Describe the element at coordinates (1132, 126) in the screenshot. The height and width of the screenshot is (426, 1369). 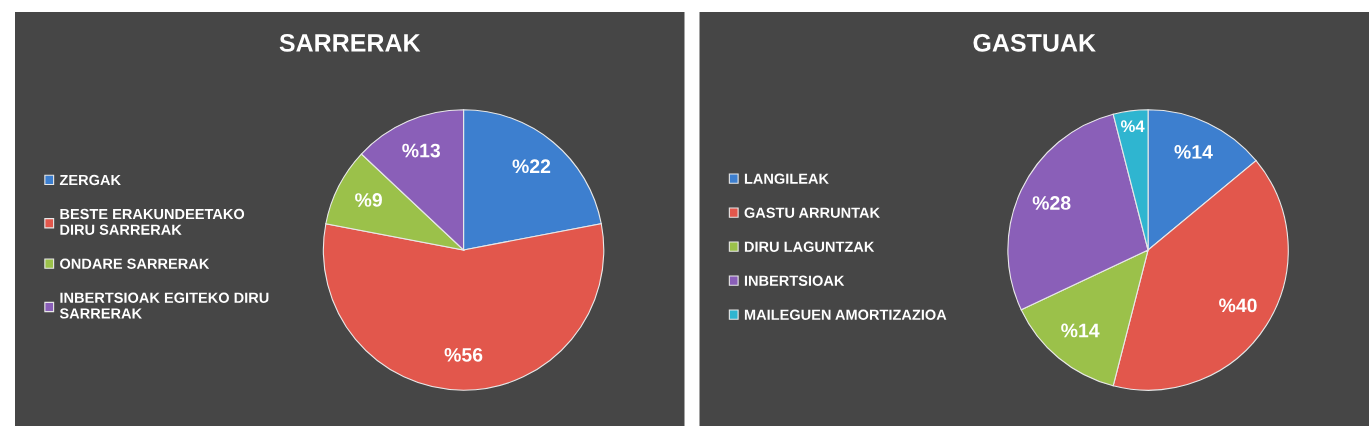
I see `data-label: %4` at that location.